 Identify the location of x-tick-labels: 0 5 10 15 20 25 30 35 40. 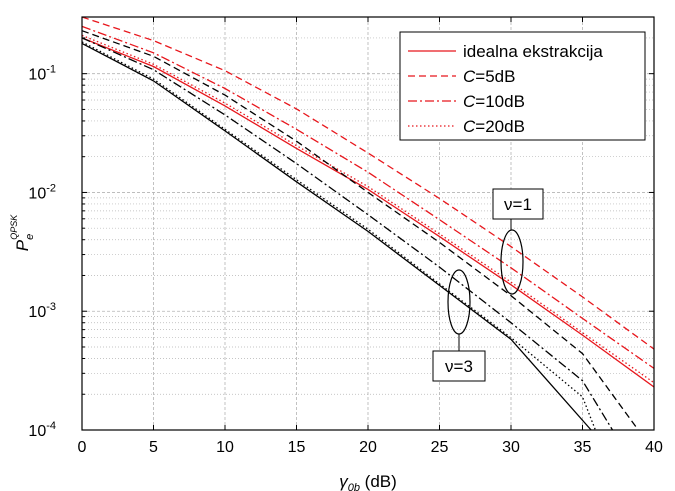
(370, 447).